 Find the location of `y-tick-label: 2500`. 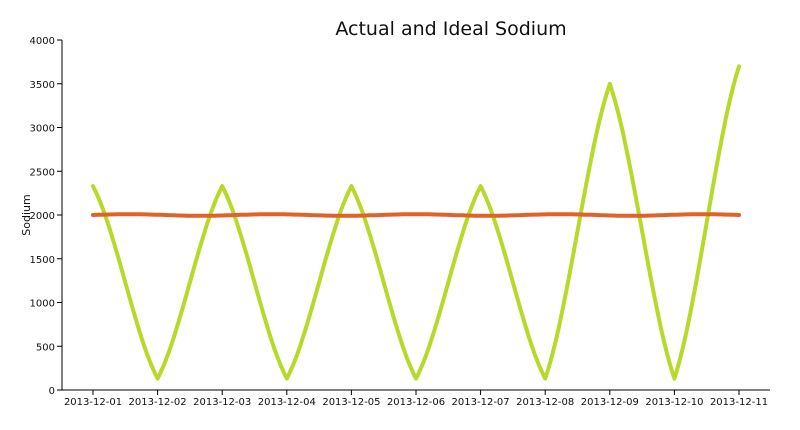

y-tick-label: 2500 is located at coordinates (42, 172).